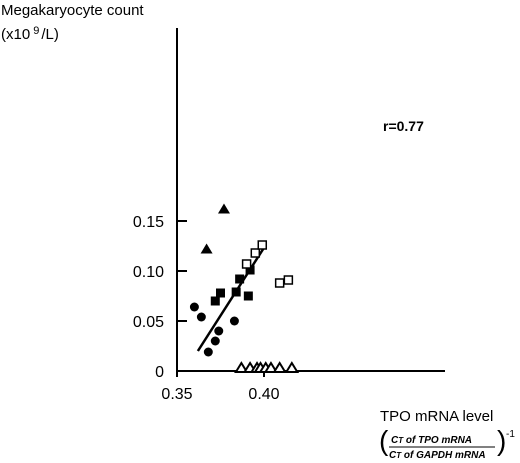  What do you see at coordinates (384, 440) in the screenshot?
I see `formula-open-paren: (` at bounding box center [384, 440].